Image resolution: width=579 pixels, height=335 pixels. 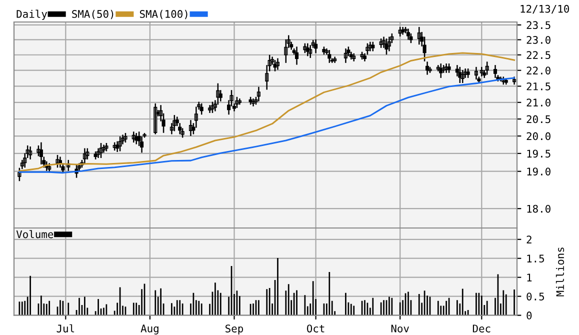 I want to click on y-tick-label: 21.5, so click(x=538, y=86).